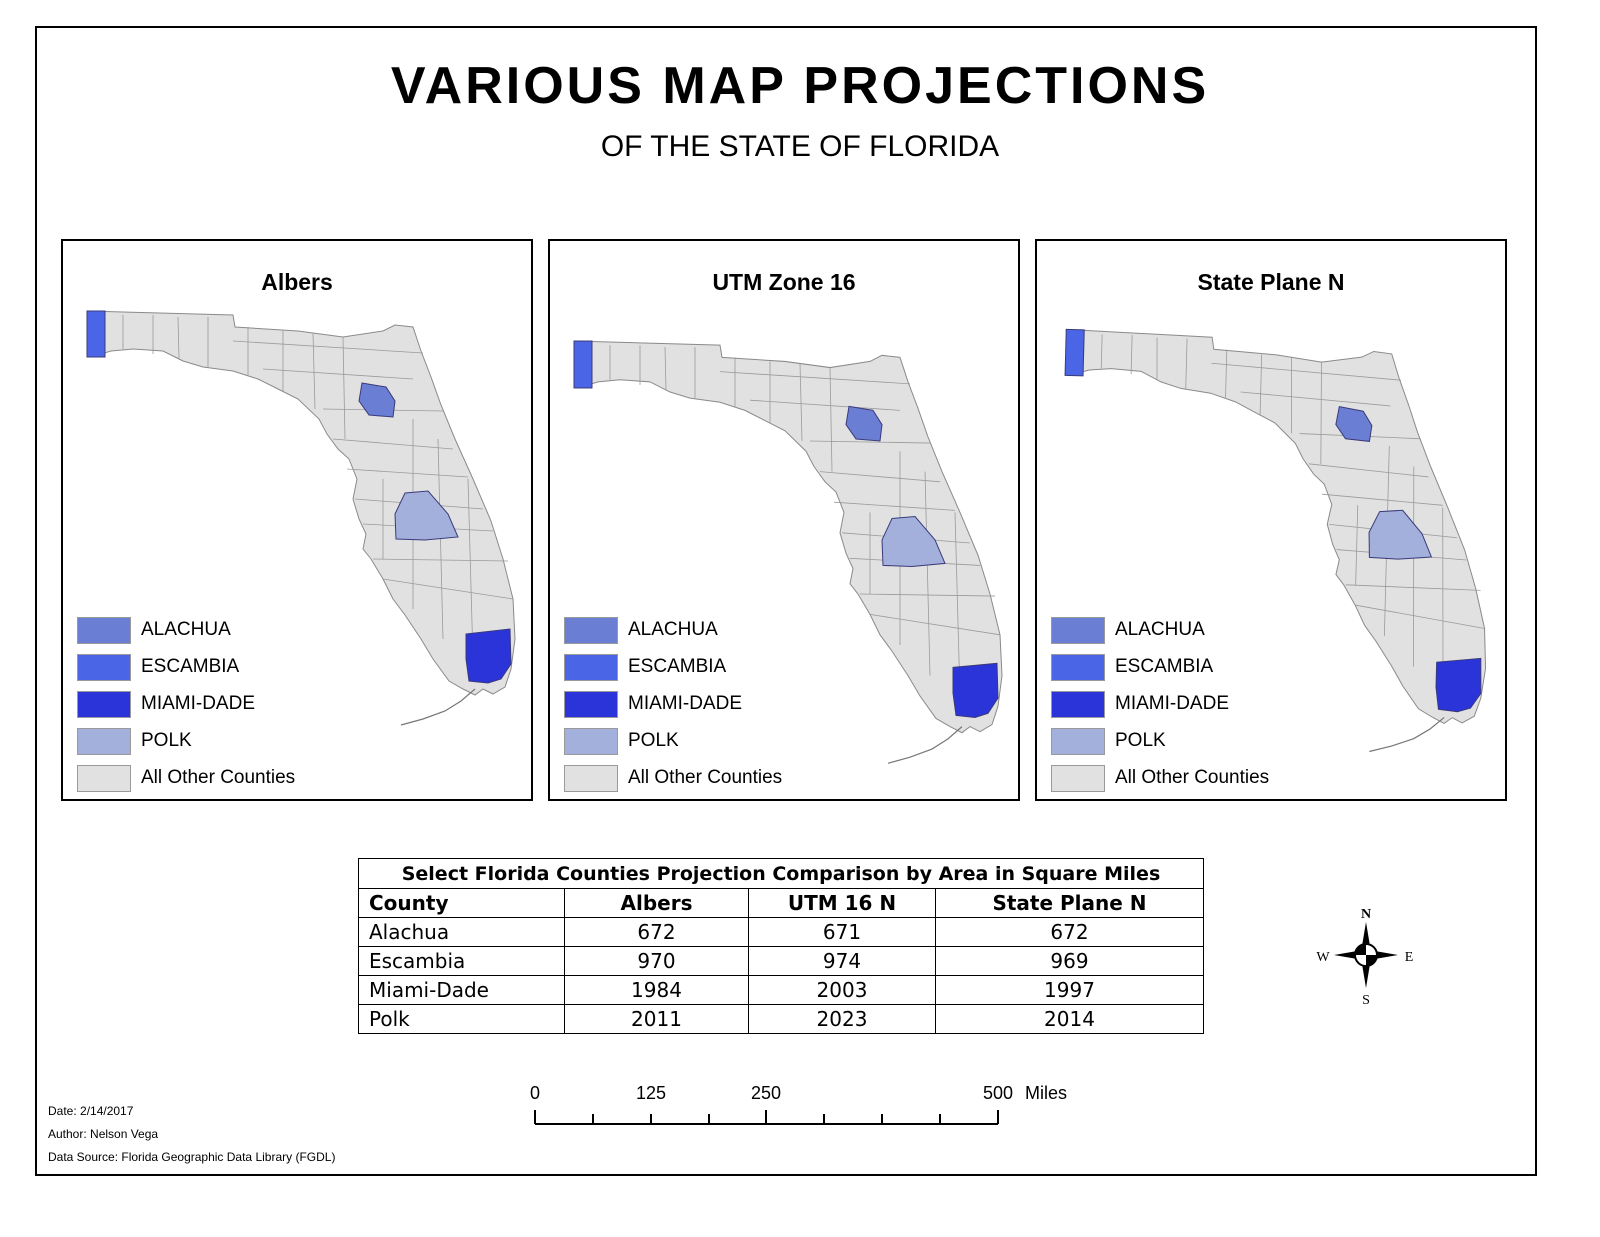  I want to click on florida-map-state-plane, so click(1275, 540).